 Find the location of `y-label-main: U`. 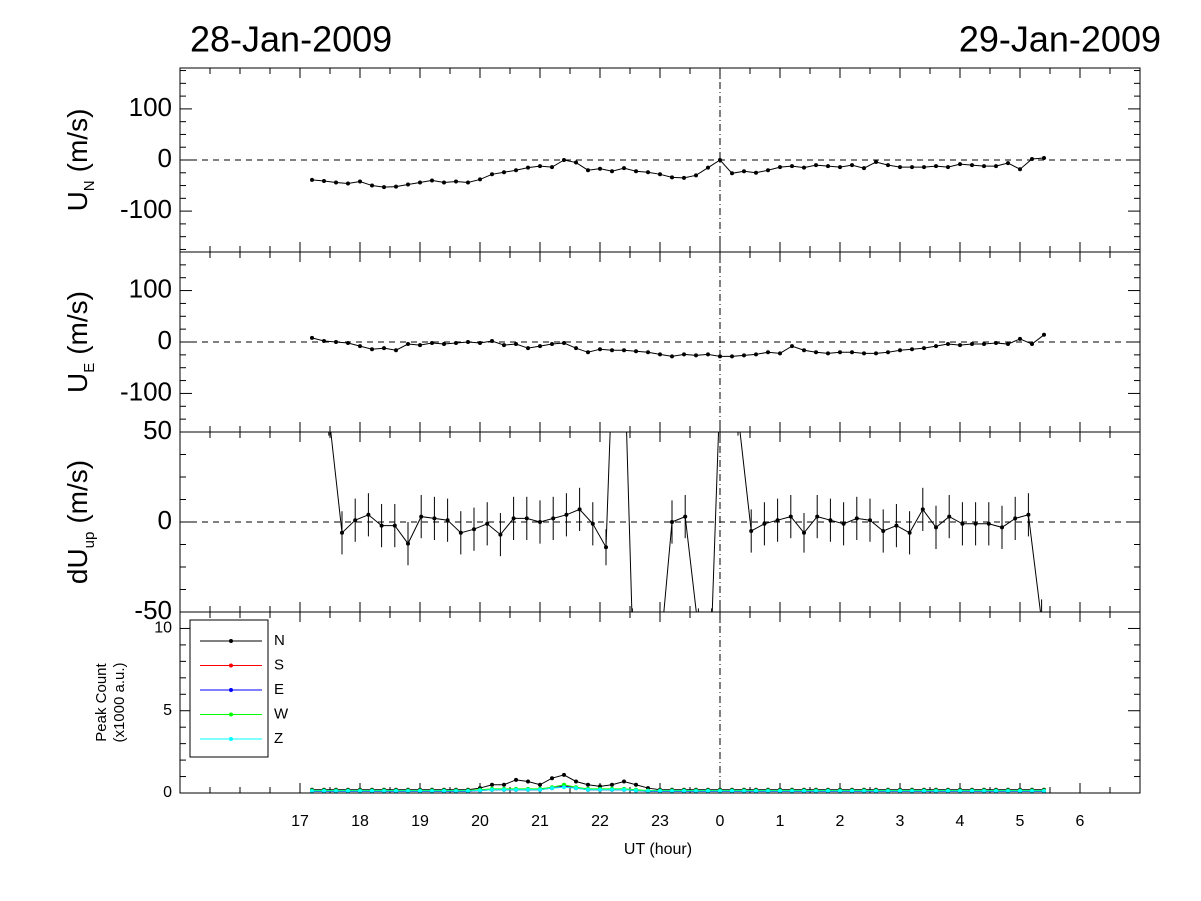

y-label-main: U is located at coordinates (77, 201).